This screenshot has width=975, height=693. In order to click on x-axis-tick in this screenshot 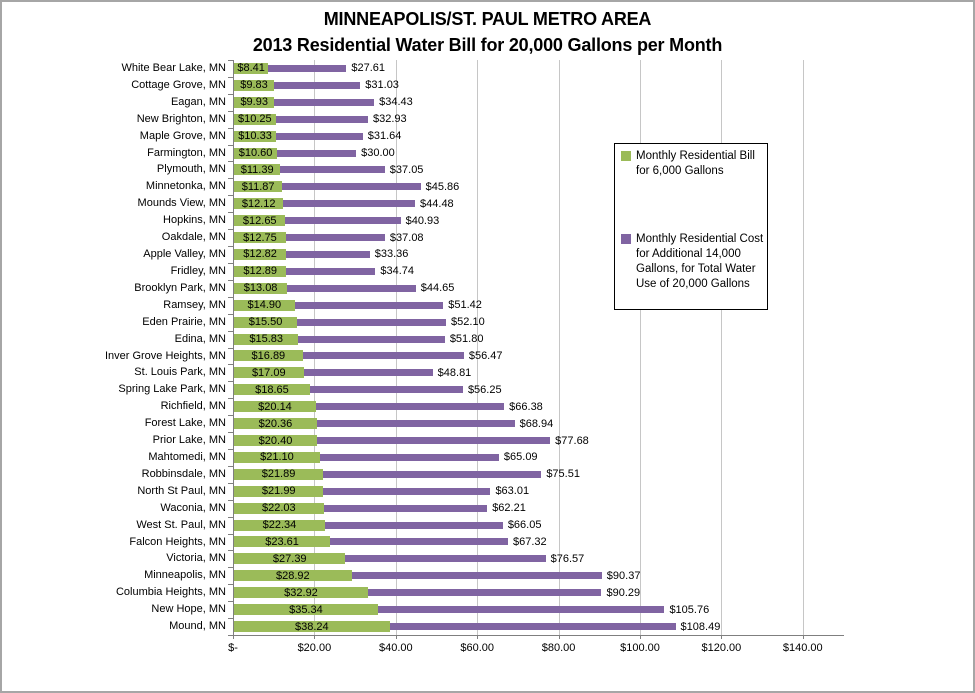, I will do `click(396, 637)`.